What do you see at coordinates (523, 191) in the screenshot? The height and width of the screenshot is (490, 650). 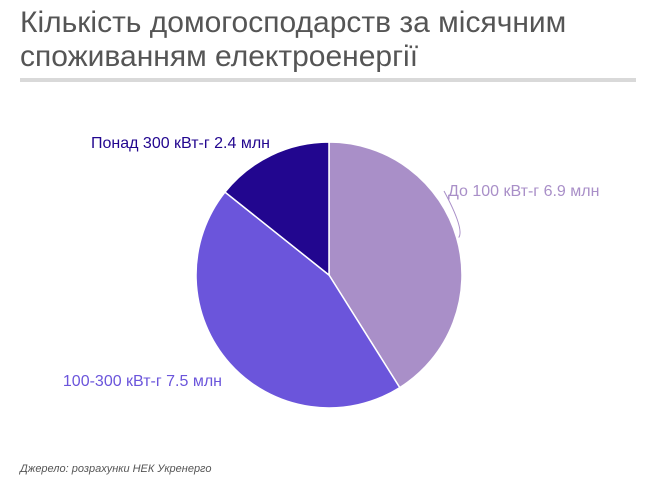 I see `slice-label-1: До 100 кВт-г 6.9 млн` at bounding box center [523, 191].